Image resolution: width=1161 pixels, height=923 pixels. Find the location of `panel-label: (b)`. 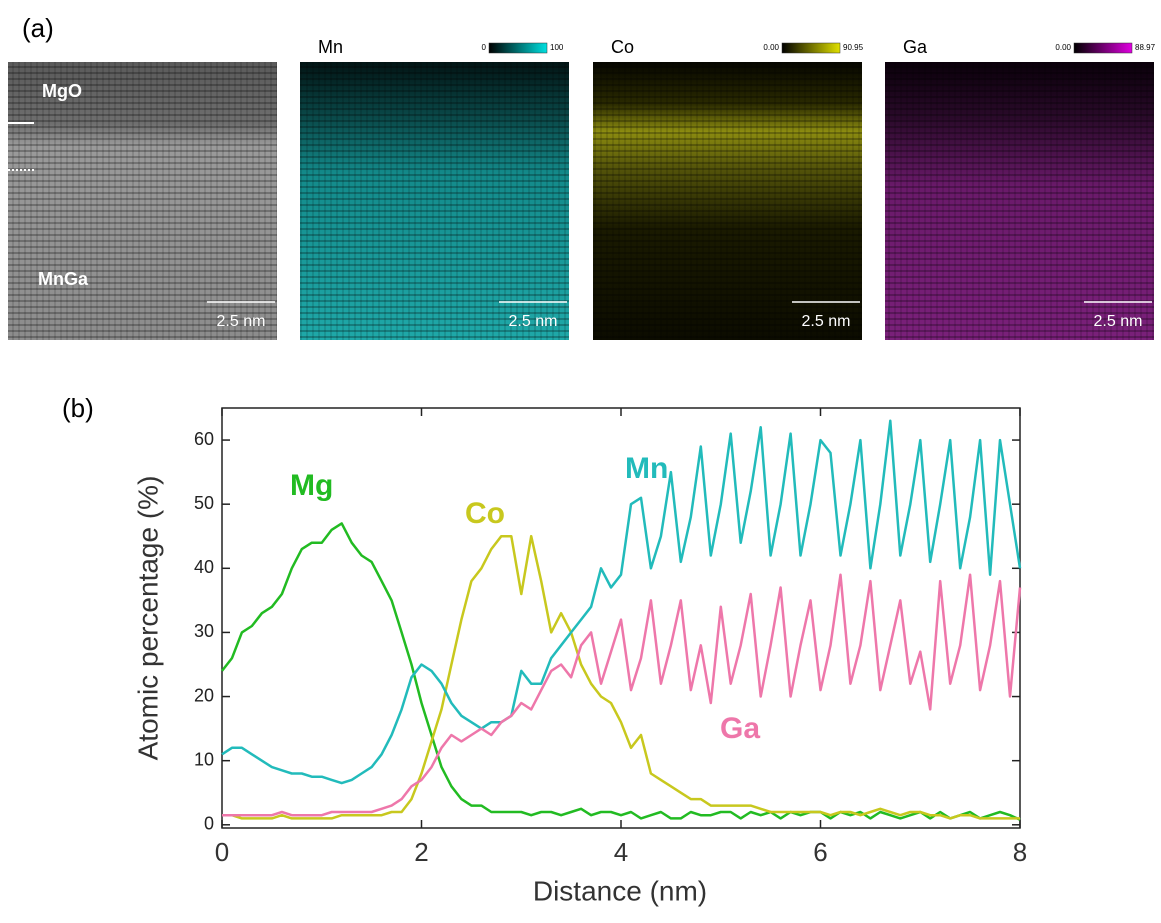

panel-label: (b) is located at coordinates (78, 408).